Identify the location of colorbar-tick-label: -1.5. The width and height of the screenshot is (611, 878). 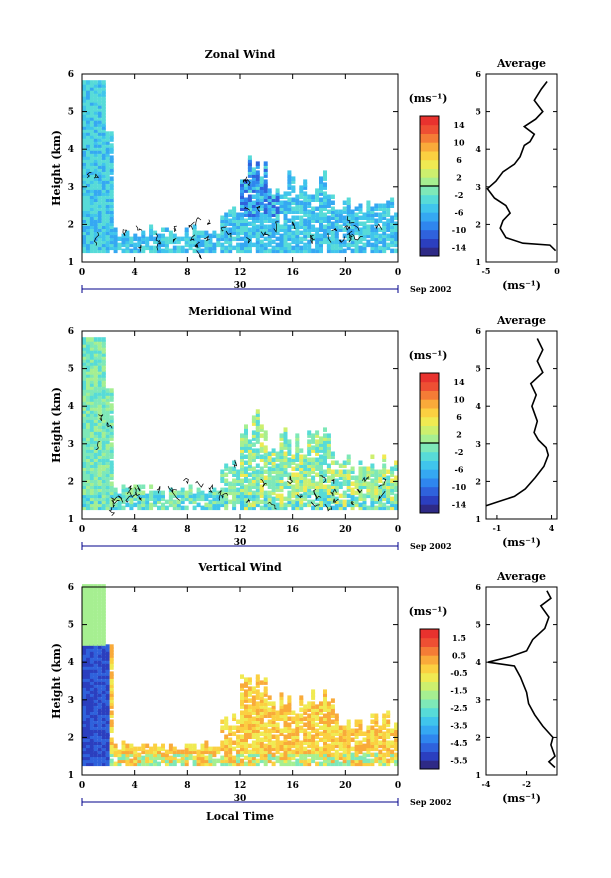
(458, 690).